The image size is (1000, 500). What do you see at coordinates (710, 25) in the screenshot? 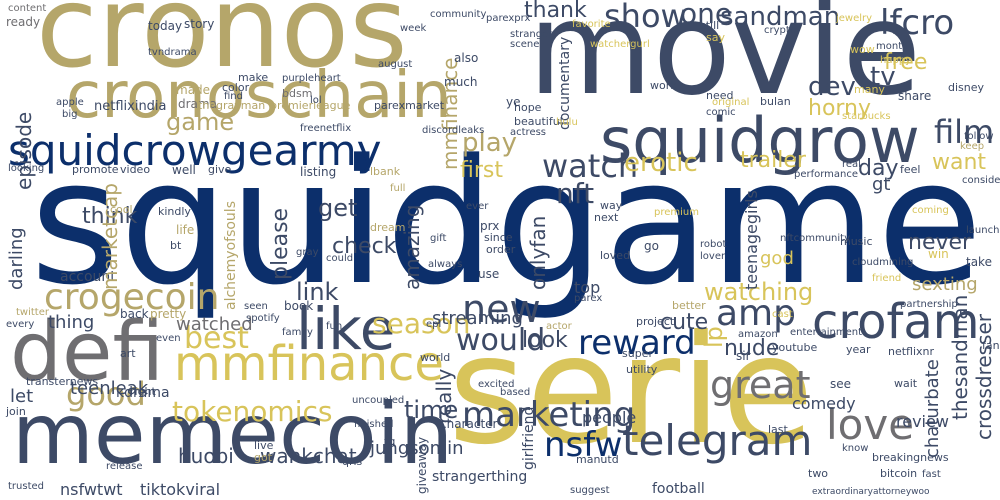
I see `word-still: still` at bounding box center [710, 25].